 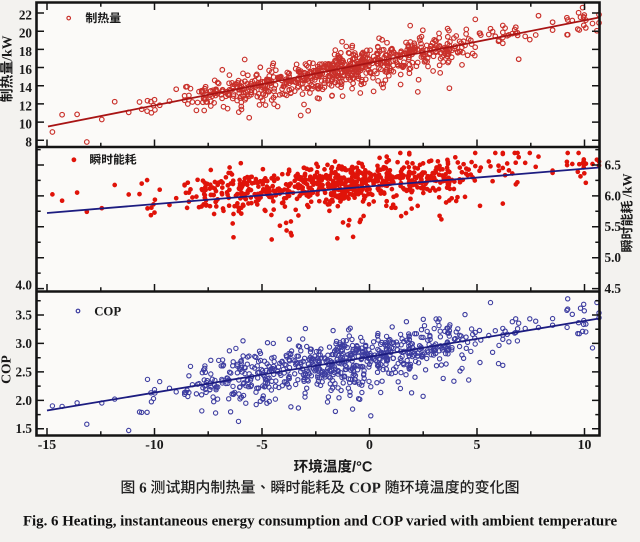 What do you see at coordinates (24, 343) in the screenshot?
I see `svg-text: 3.0` at bounding box center [24, 343].